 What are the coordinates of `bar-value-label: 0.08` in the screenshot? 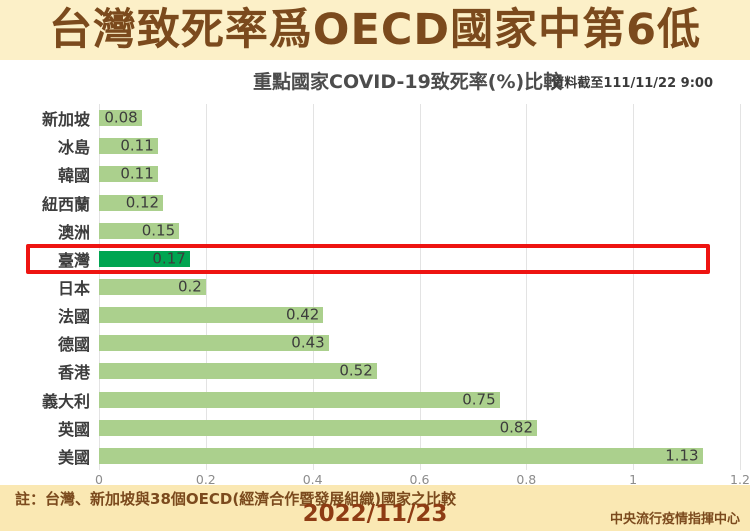 It's located at (121, 117).